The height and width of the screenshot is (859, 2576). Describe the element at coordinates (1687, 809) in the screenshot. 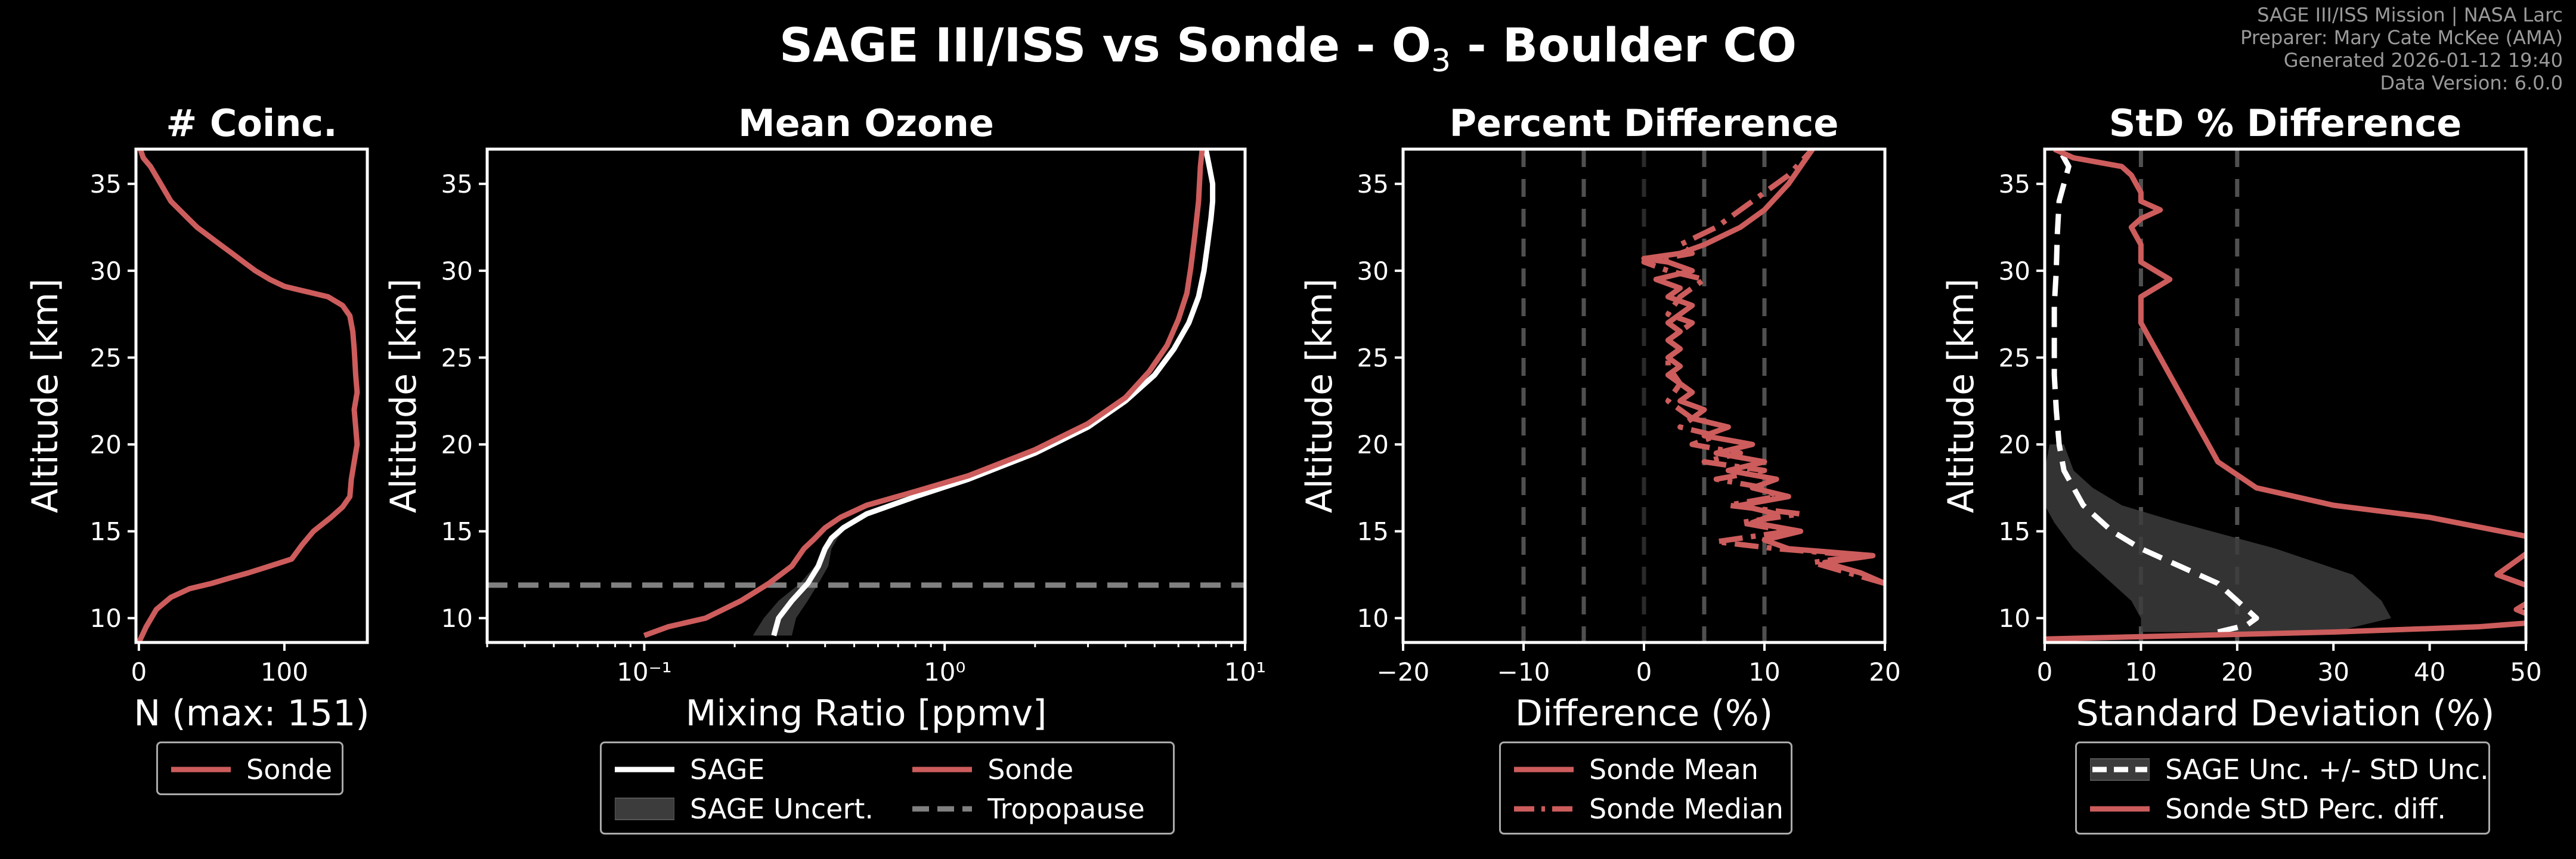

I see `legend-label: Sonde Median` at that location.